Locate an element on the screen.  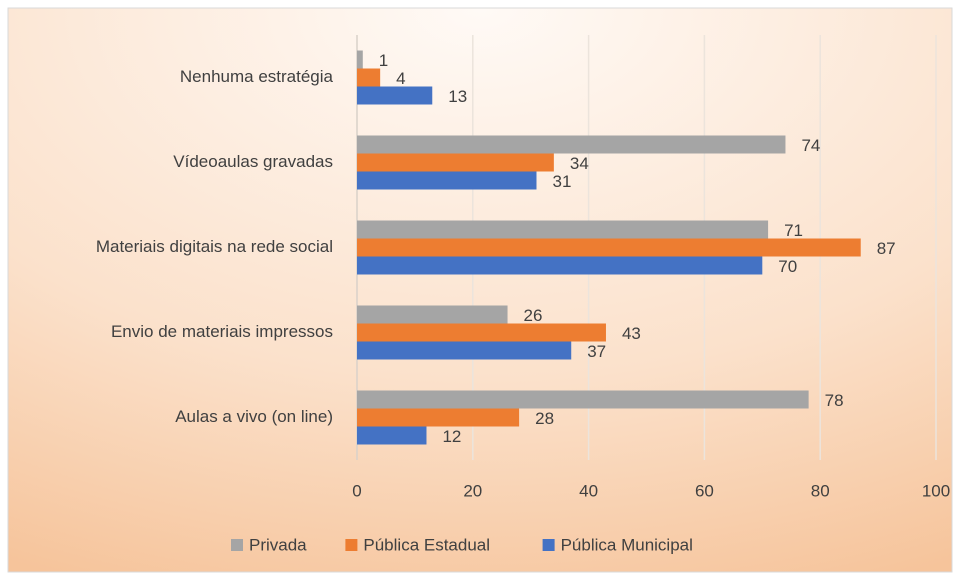
y-tick-label: Nenhuma estratégia is located at coordinates (257, 76).